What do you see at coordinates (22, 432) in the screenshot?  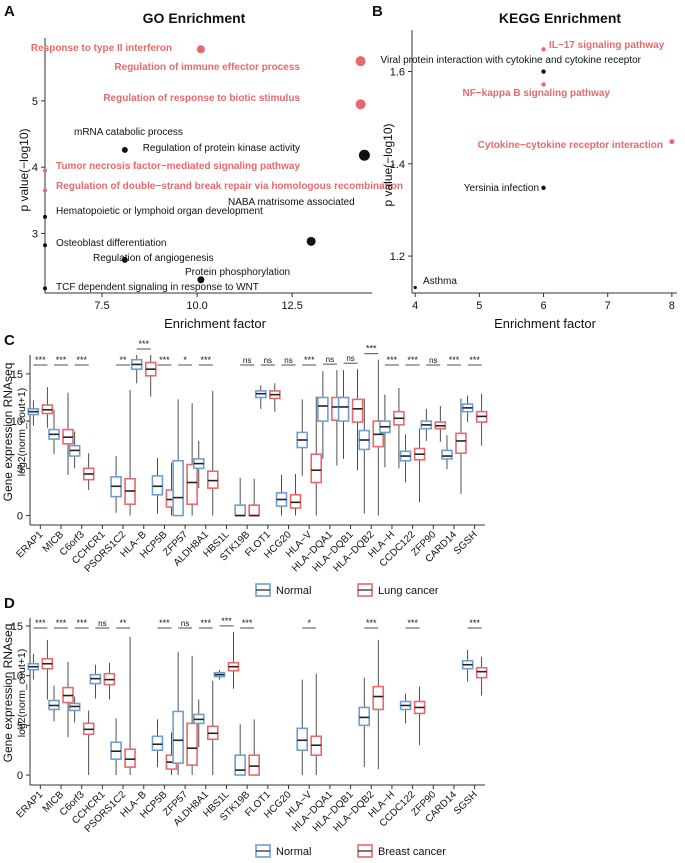 I see `lung-ylabel-line2: log2(norm_cout+1)` at bounding box center [22, 432].